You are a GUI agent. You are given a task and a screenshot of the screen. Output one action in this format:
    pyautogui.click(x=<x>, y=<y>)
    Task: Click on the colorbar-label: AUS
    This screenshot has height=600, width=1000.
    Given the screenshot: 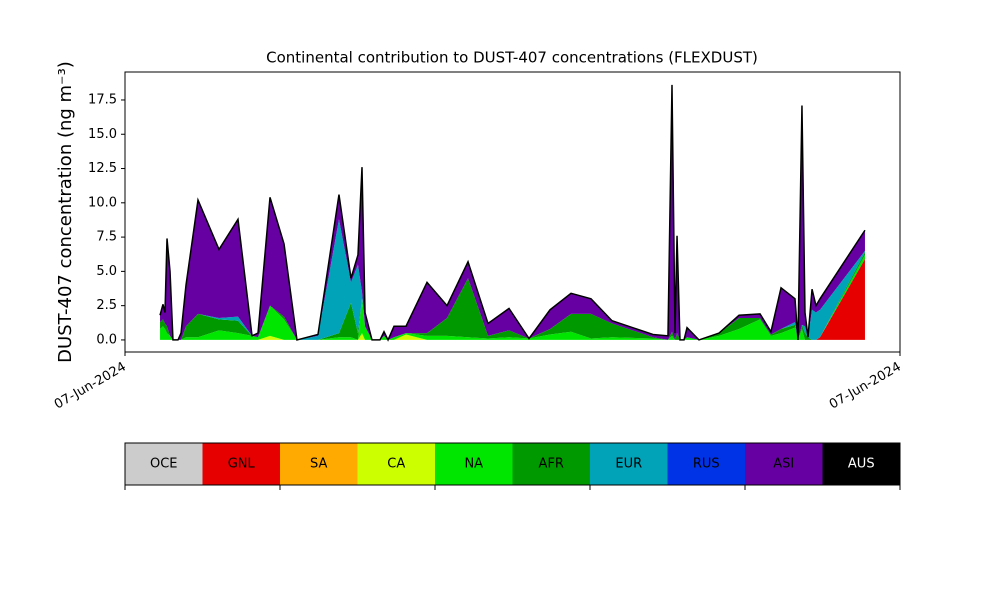 What is the action you would take?
    pyautogui.click(x=861, y=464)
    